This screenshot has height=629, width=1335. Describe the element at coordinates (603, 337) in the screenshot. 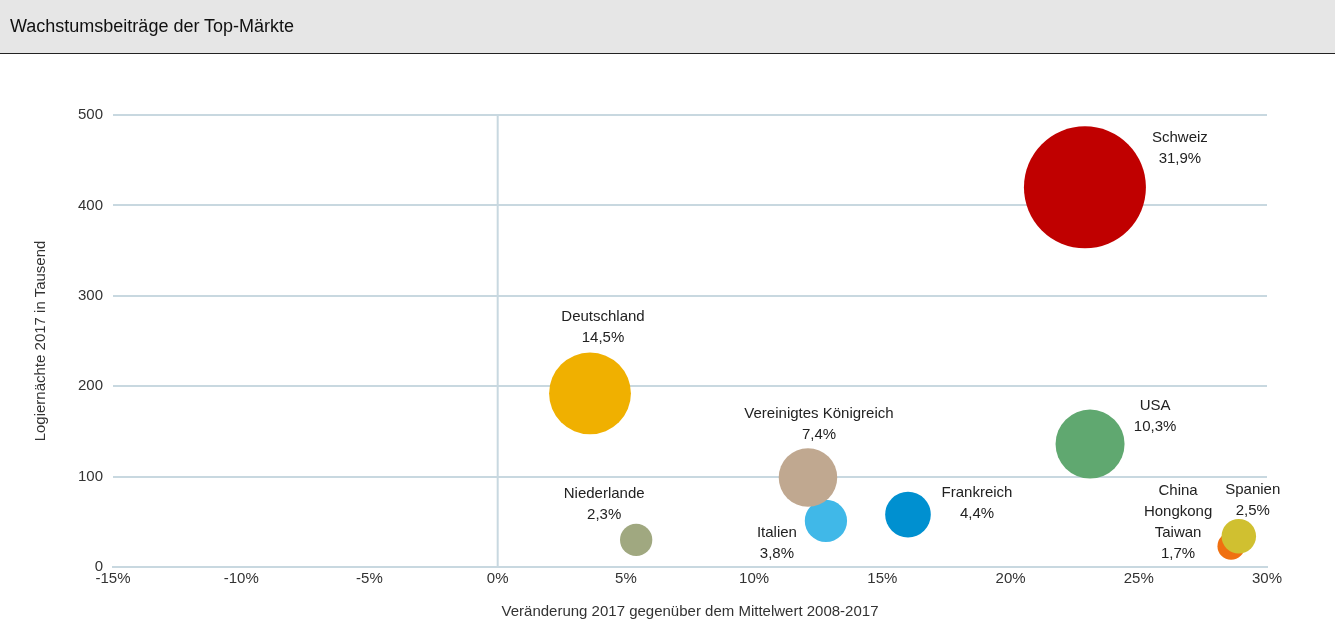

I see `annotation: 14,5%` at that location.